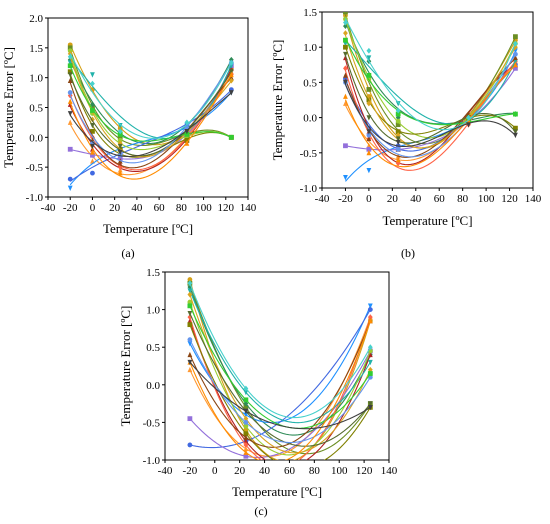 The width and height of the screenshot is (550, 524). What do you see at coordinates (182, 208) in the screenshot?
I see `x-tick-label: 80` at bounding box center [182, 208].